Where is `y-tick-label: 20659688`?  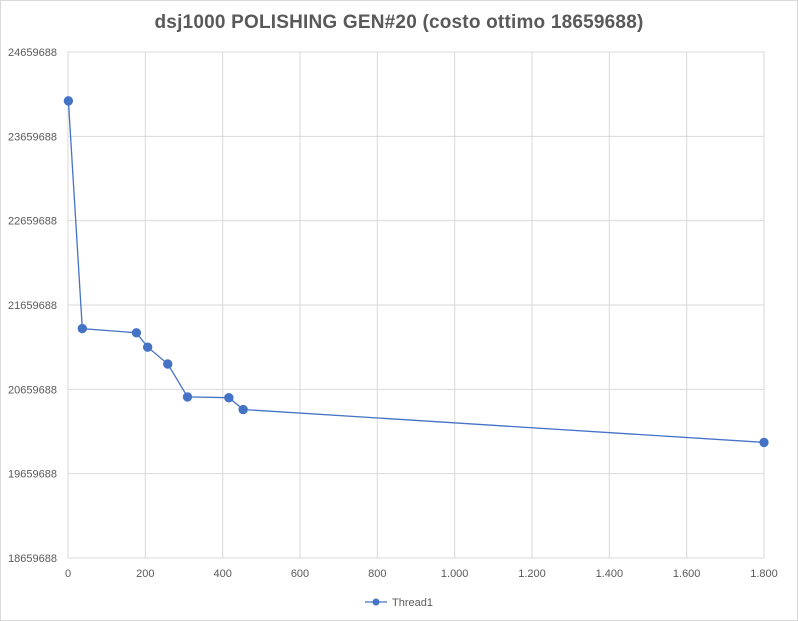 y-tick-label: 20659688 is located at coordinates (32, 390).